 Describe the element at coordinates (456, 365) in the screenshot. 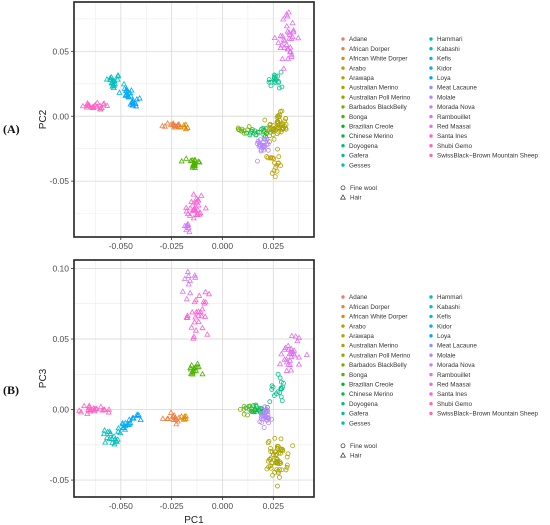

I see `legend-label: Morada Nova` at that location.